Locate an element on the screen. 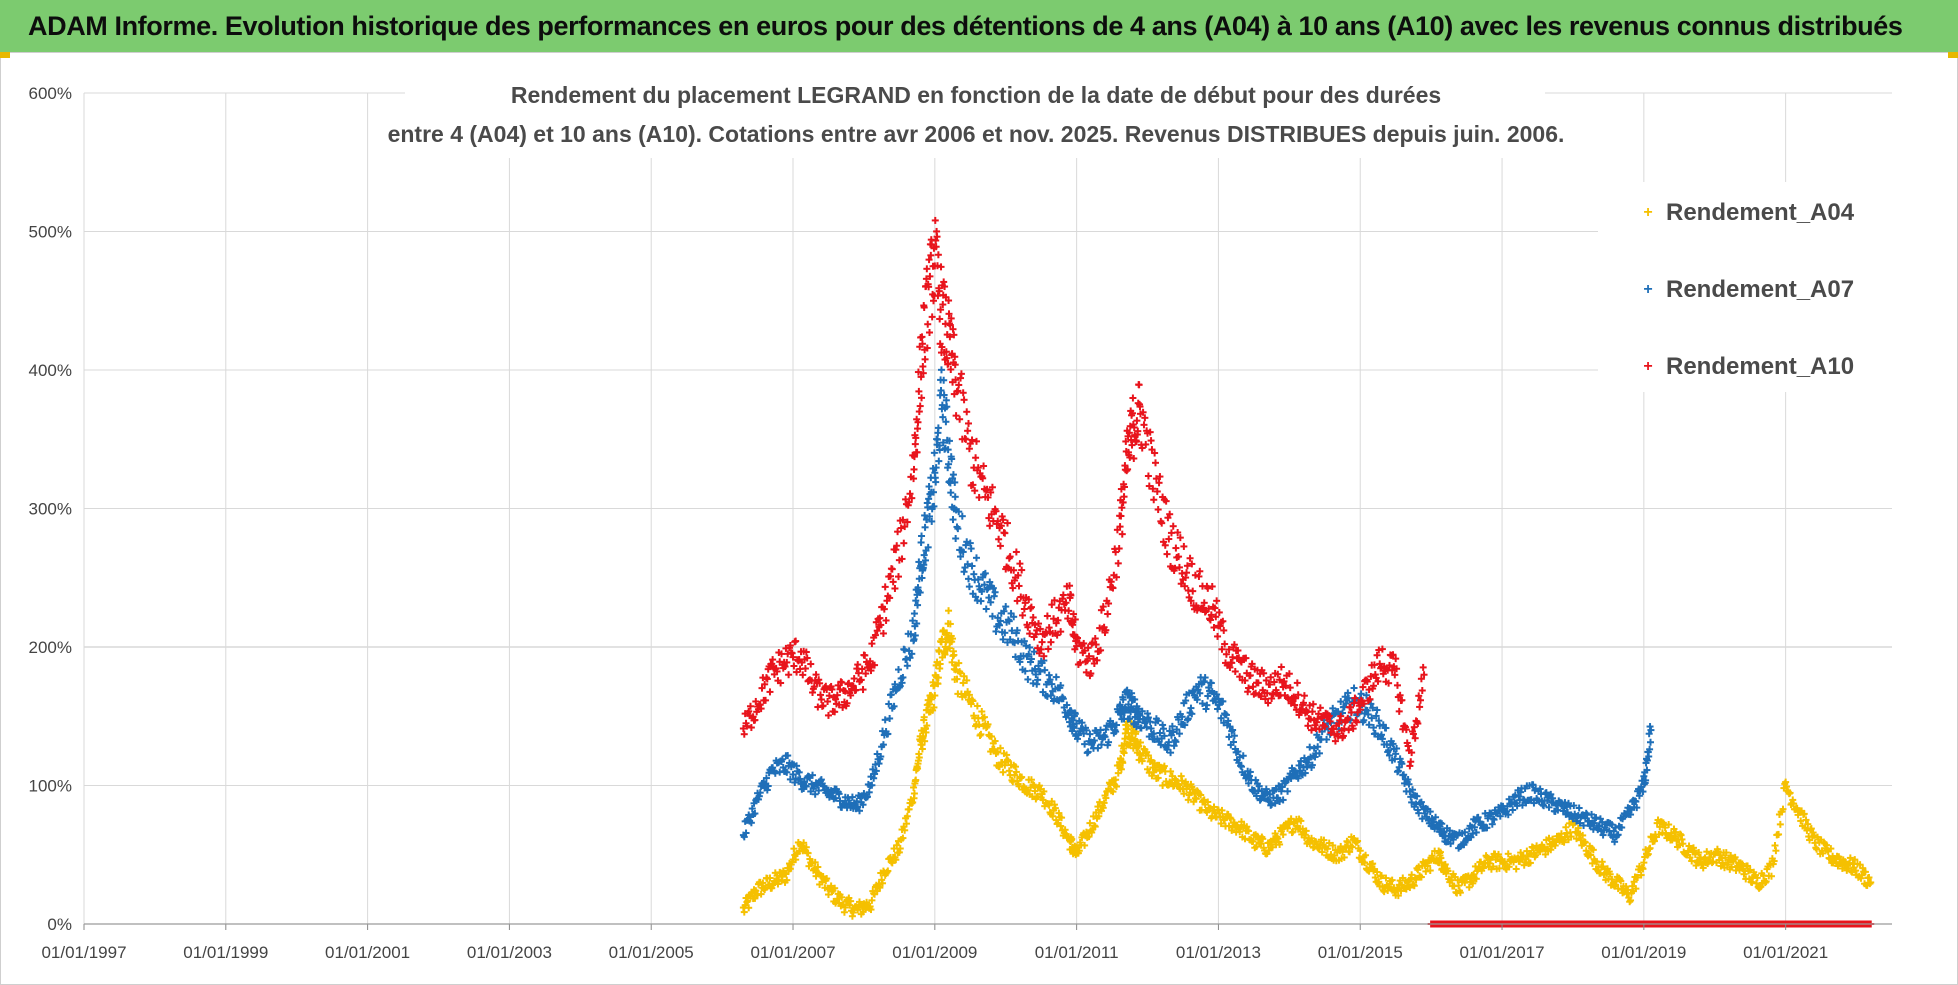 The width and height of the screenshot is (1958, 985). x-tick-label: 01/01/2001 is located at coordinates (367, 952).